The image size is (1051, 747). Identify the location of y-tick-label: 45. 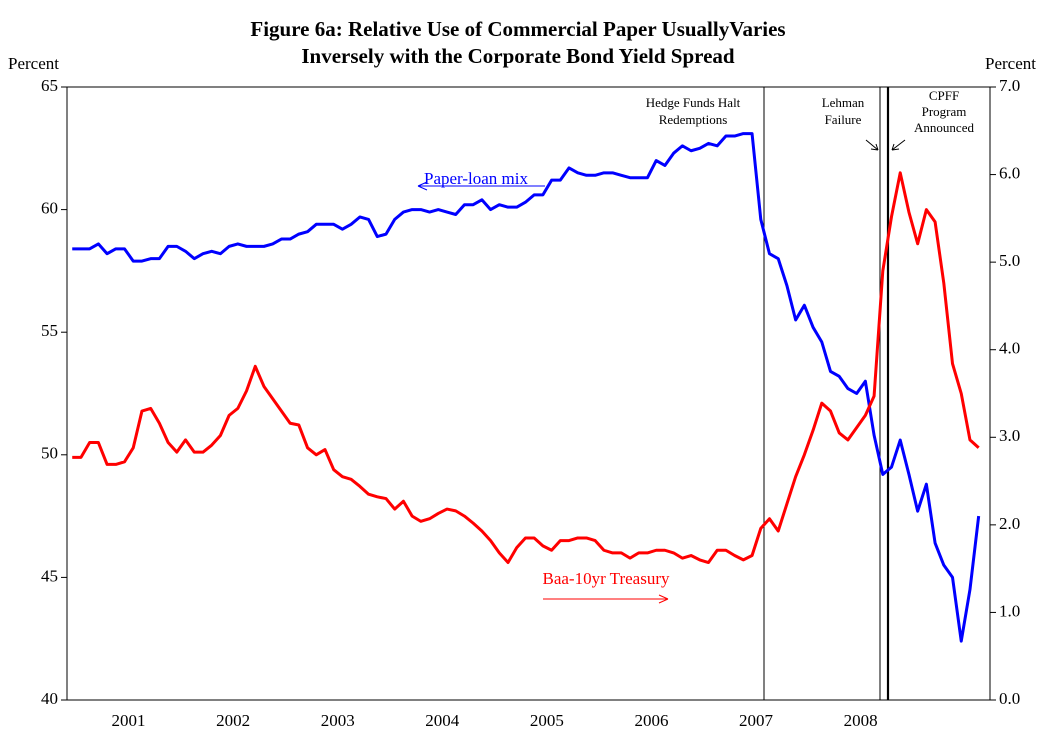
(49, 575).